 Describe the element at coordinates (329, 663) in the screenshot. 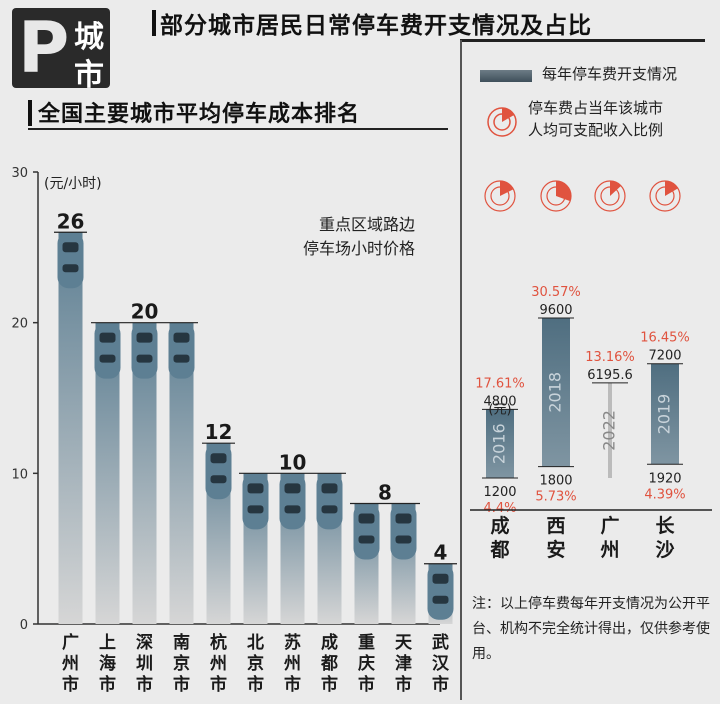

I see `x-tick-label: 都` at that location.